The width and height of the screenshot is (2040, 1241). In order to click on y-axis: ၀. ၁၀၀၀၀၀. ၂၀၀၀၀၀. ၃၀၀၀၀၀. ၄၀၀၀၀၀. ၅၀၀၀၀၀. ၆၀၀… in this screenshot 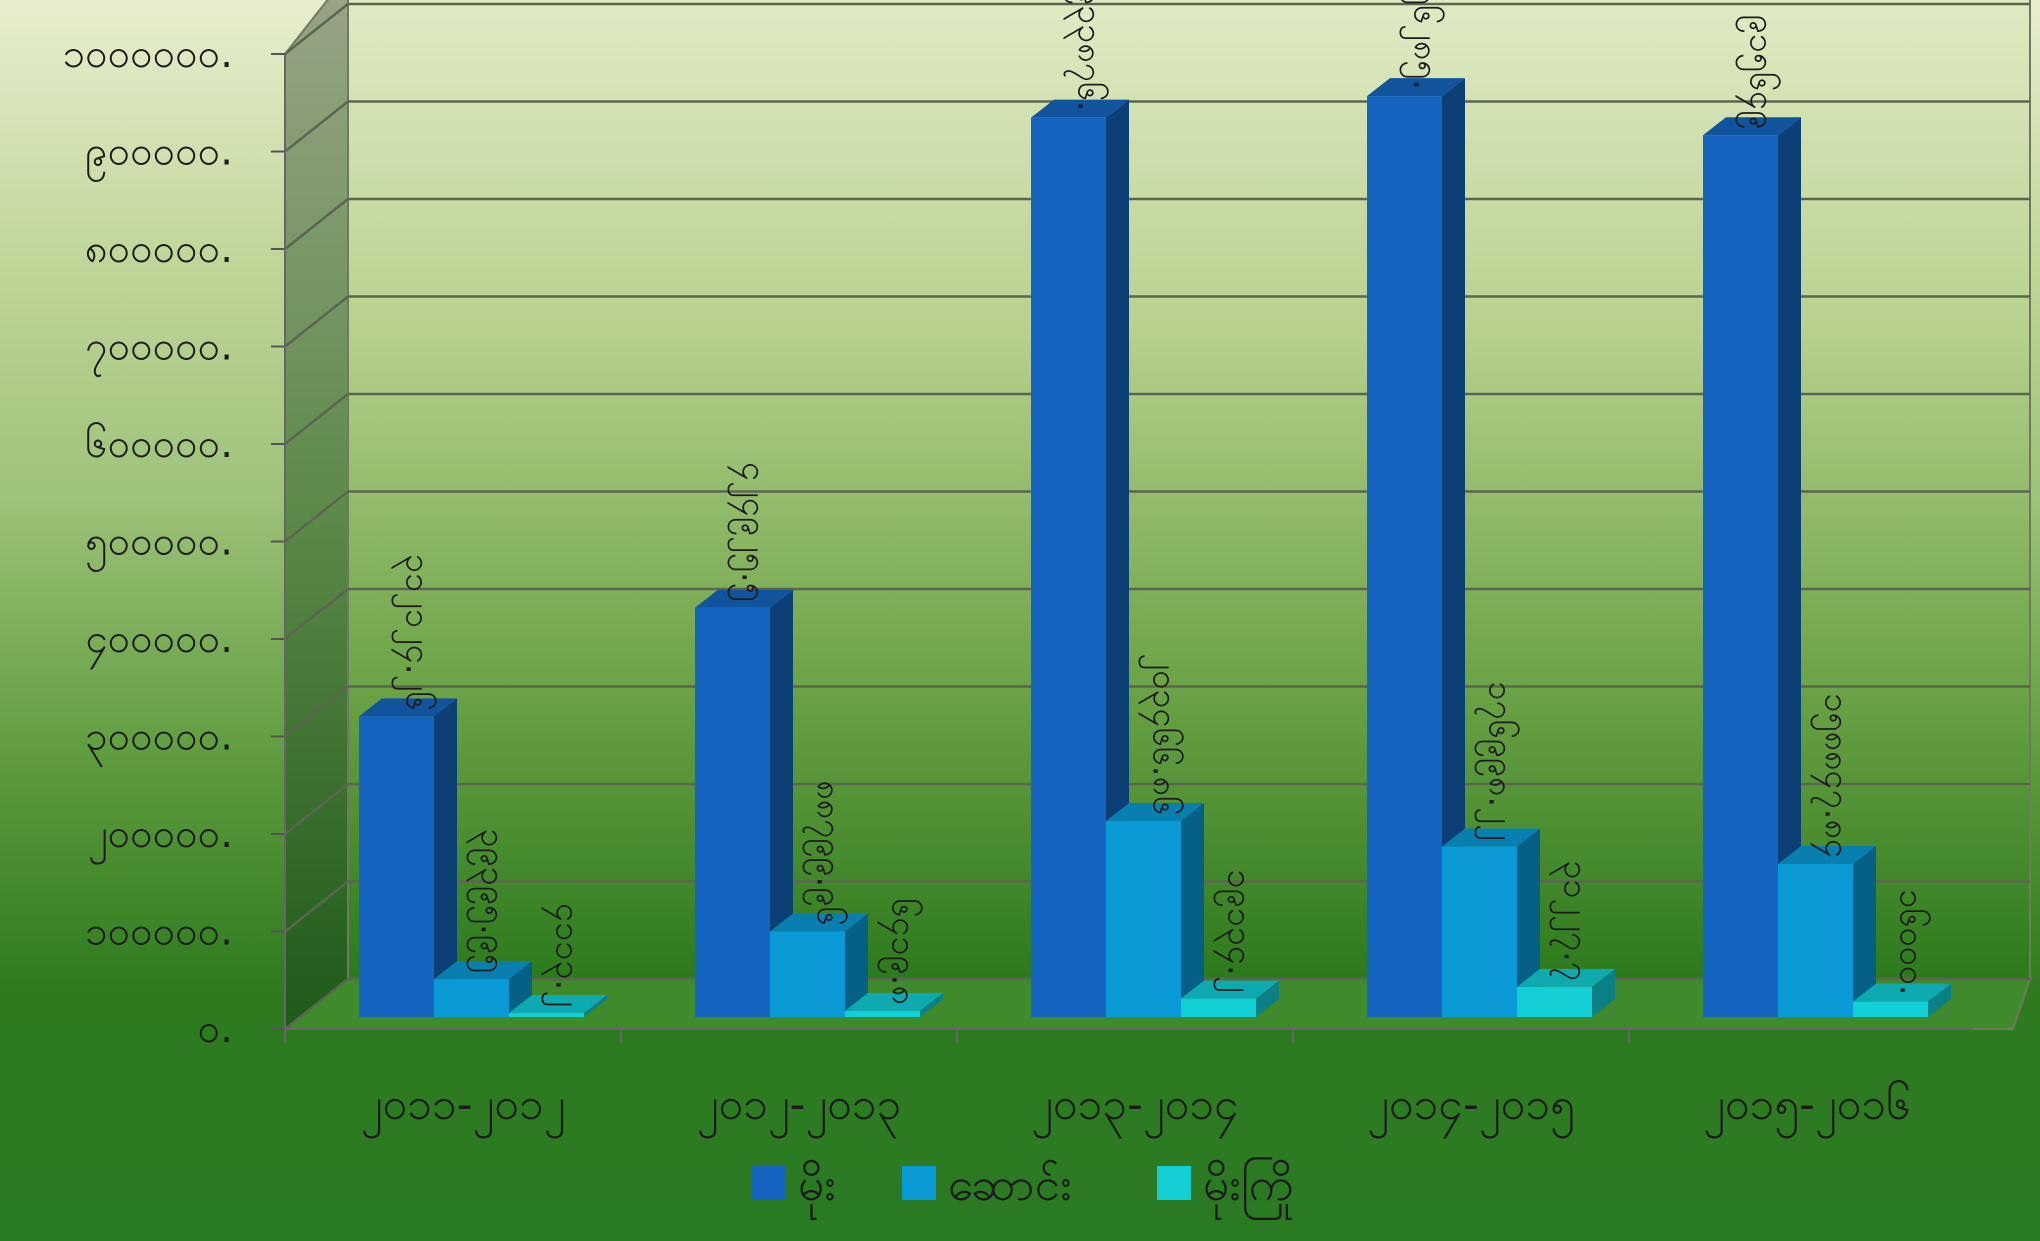, I will do `click(174, 541)`.